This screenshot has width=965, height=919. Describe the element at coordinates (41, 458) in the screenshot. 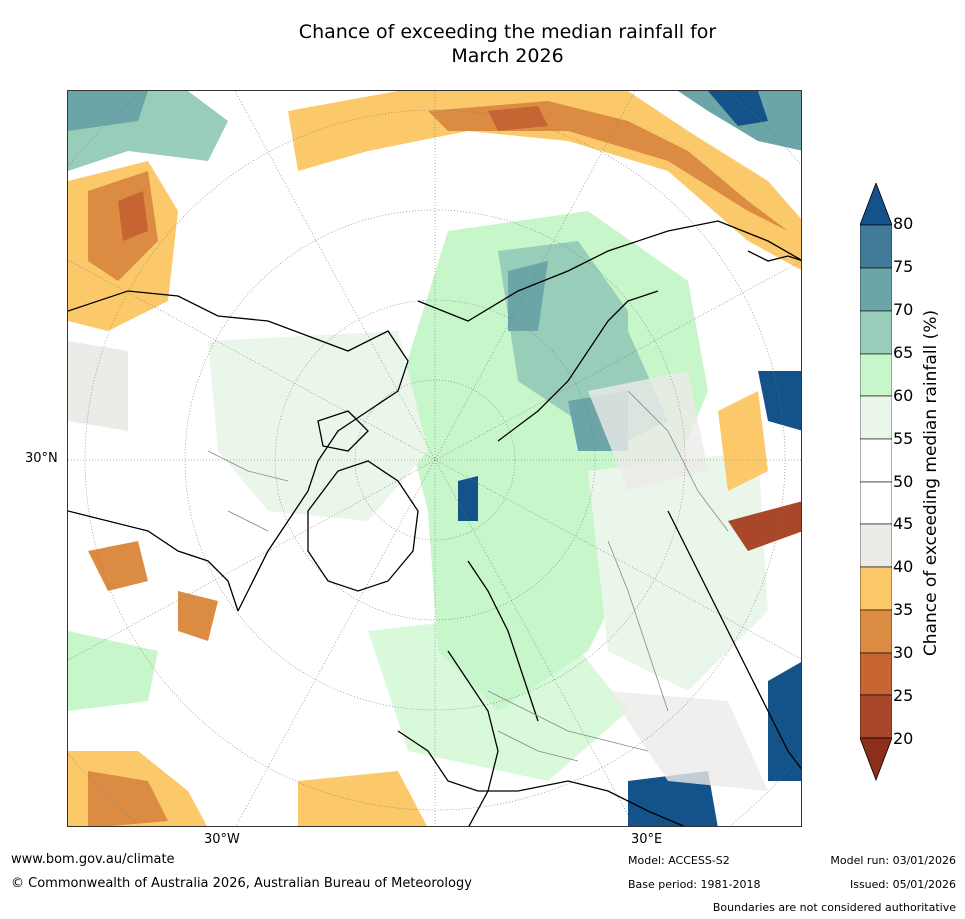

I see `lat-label-30n: 30°N` at that location.